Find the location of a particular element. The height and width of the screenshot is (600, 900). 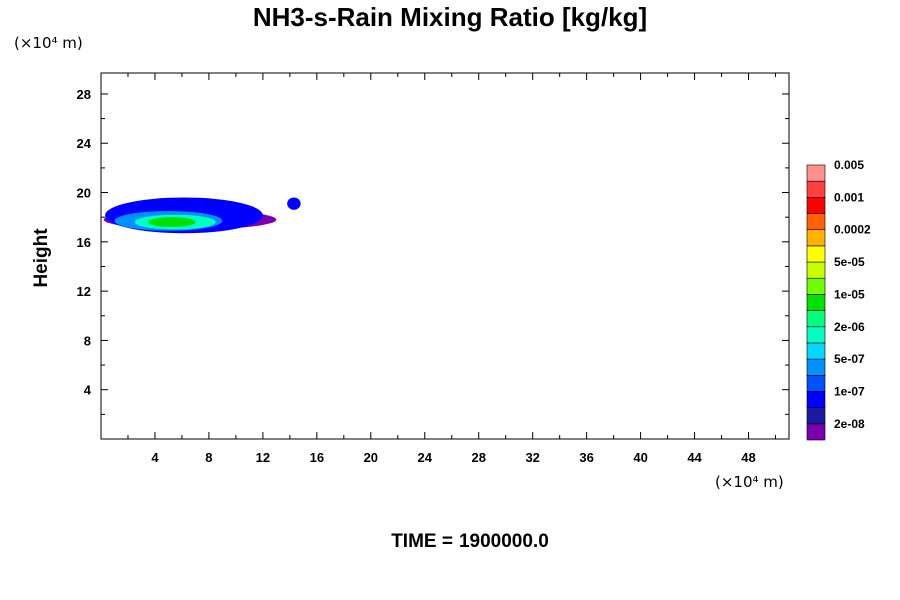

time-value: 1900000.0 is located at coordinates (503, 541).